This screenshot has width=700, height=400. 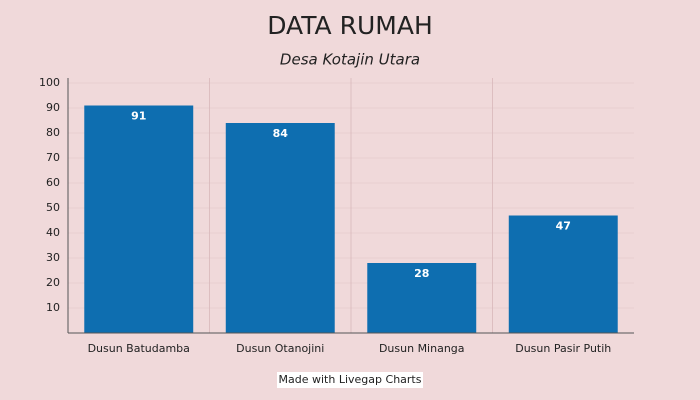 What do you see at coordinates (139, 348) in the screenshot?
I see `x-tick-label: Dusun Batudamba` at bounding box center [139, 348].